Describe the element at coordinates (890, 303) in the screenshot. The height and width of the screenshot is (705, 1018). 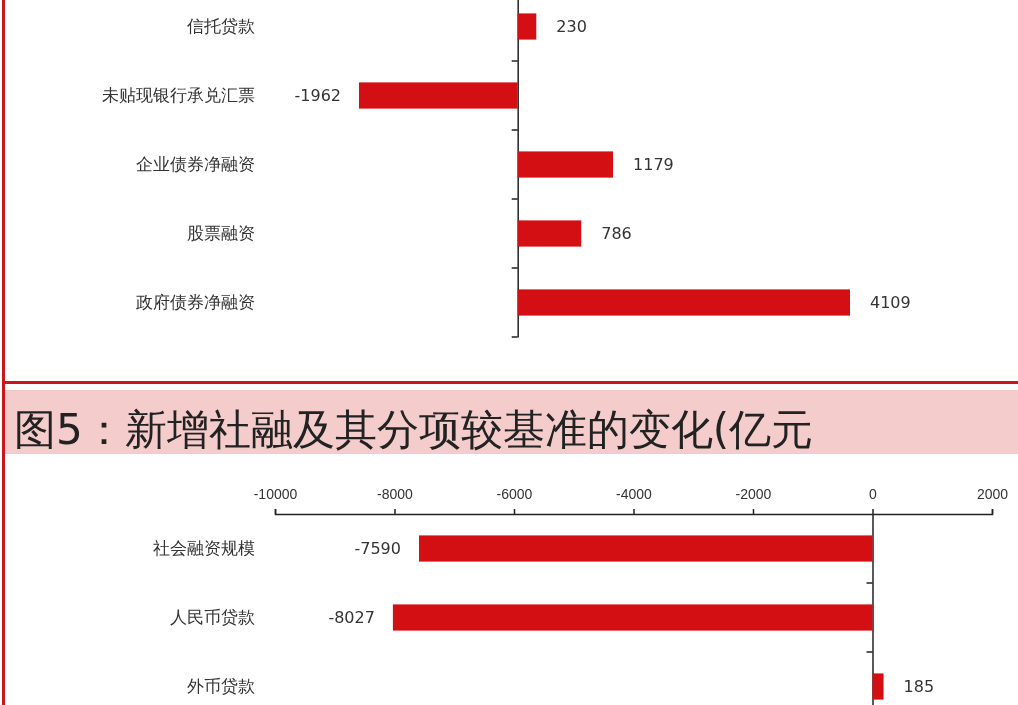
I see `data-label: 4109` at that location.